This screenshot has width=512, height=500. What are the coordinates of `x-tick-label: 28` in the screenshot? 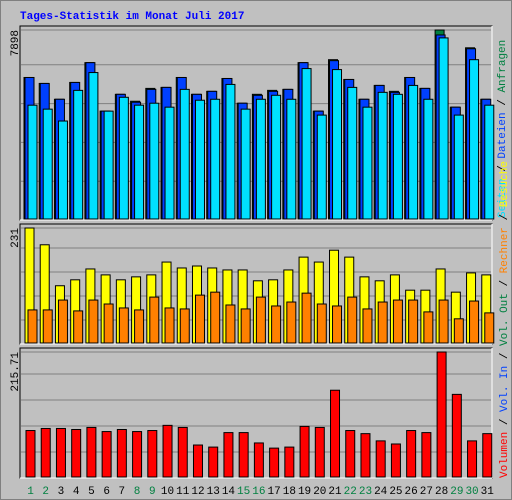 It's located at (441, 492).